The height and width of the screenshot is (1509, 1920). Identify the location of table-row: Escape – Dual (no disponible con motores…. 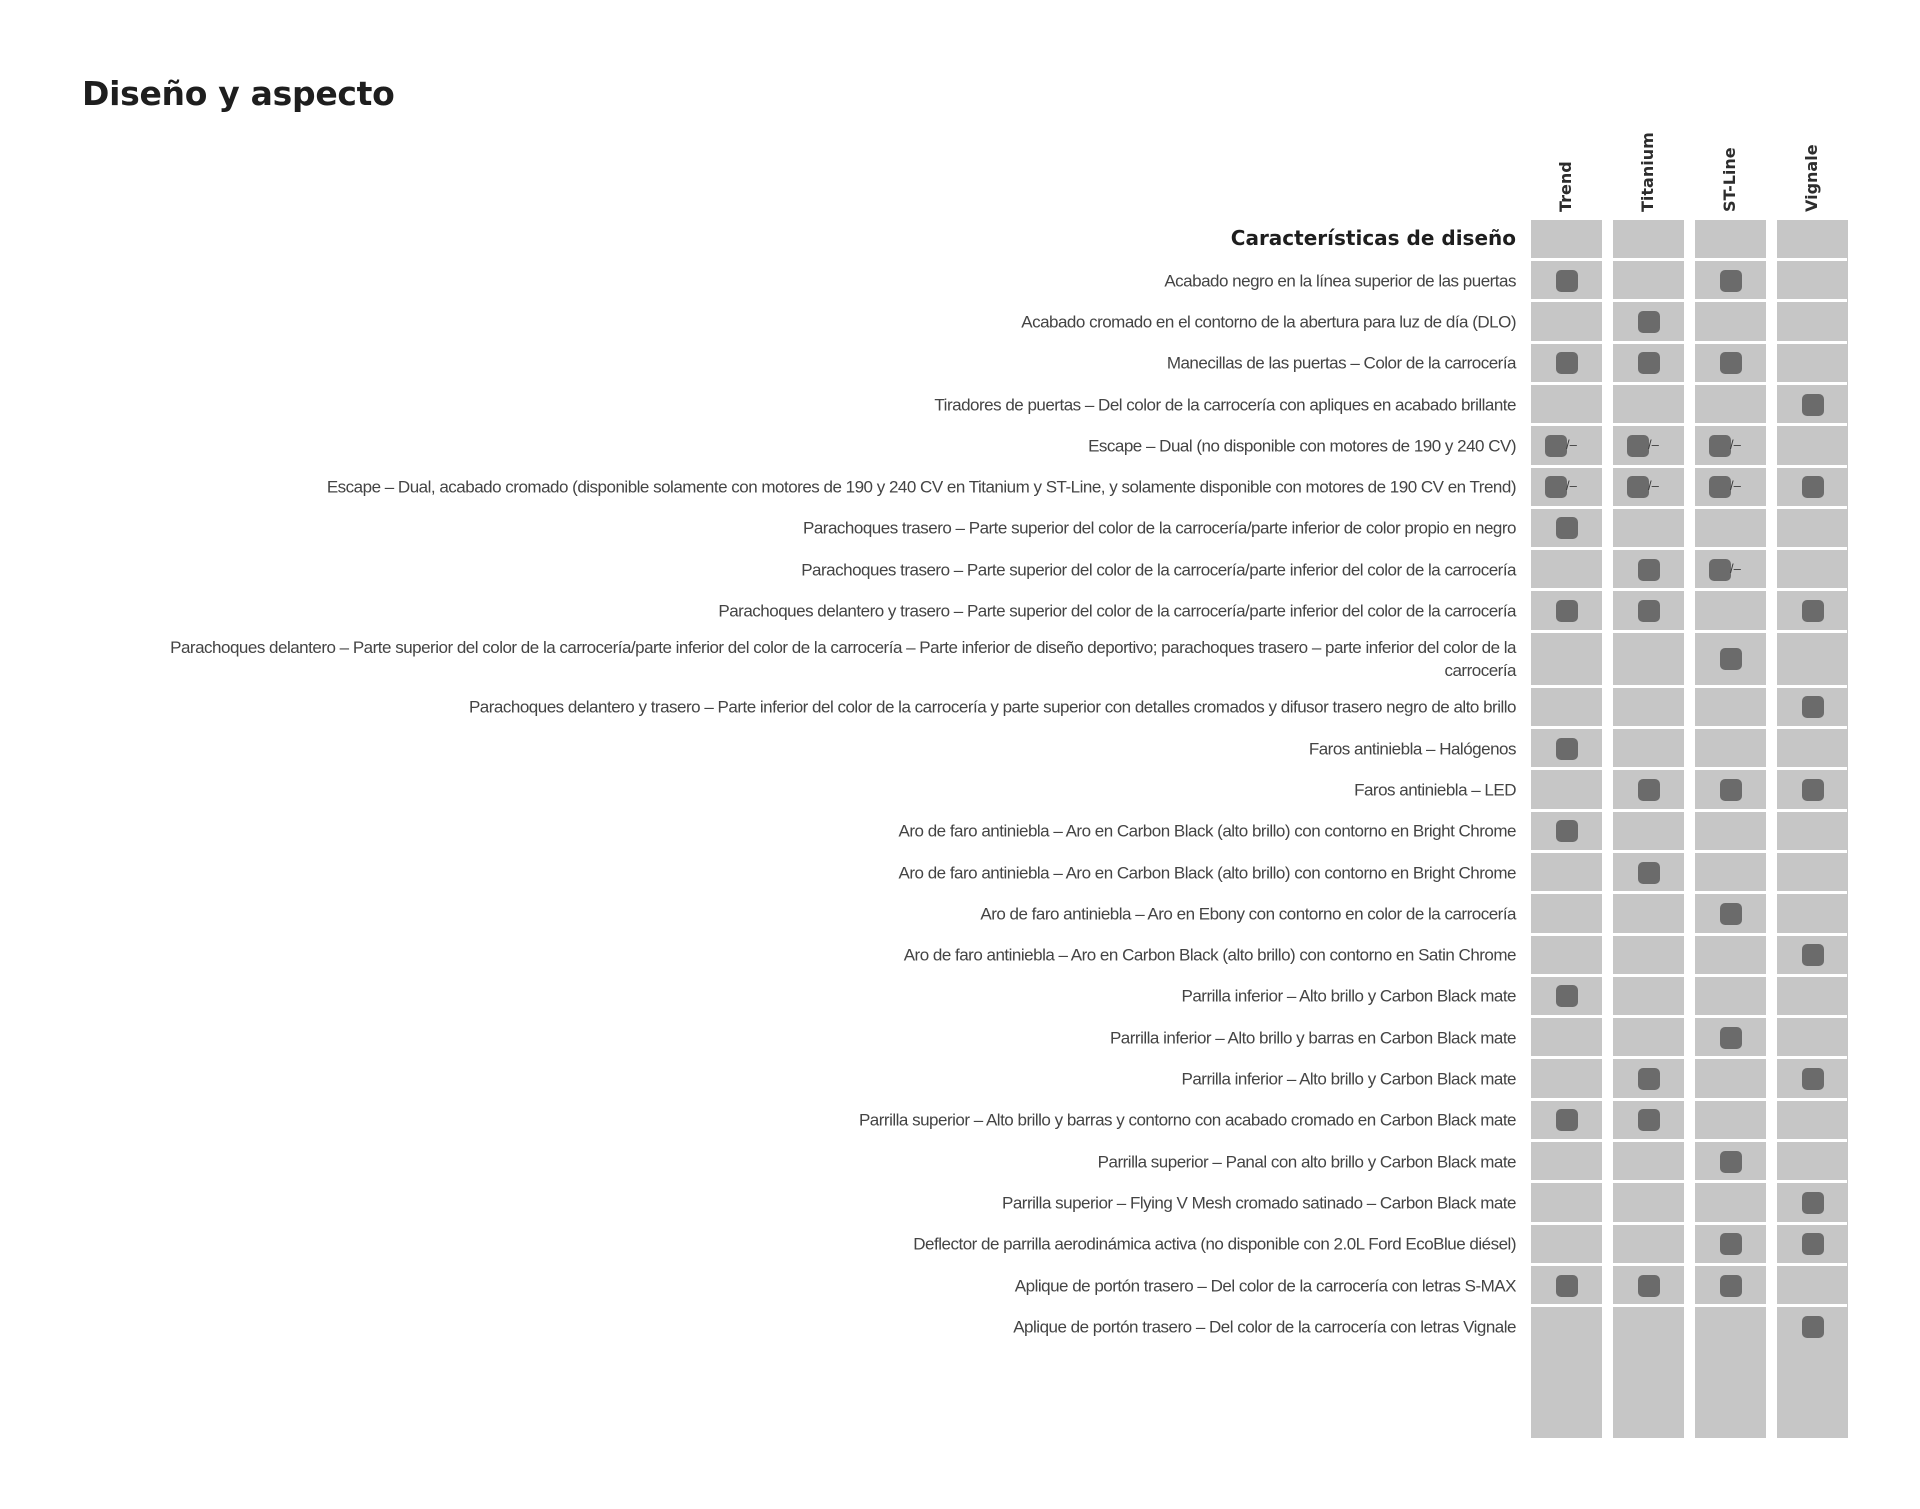
(960, 444).